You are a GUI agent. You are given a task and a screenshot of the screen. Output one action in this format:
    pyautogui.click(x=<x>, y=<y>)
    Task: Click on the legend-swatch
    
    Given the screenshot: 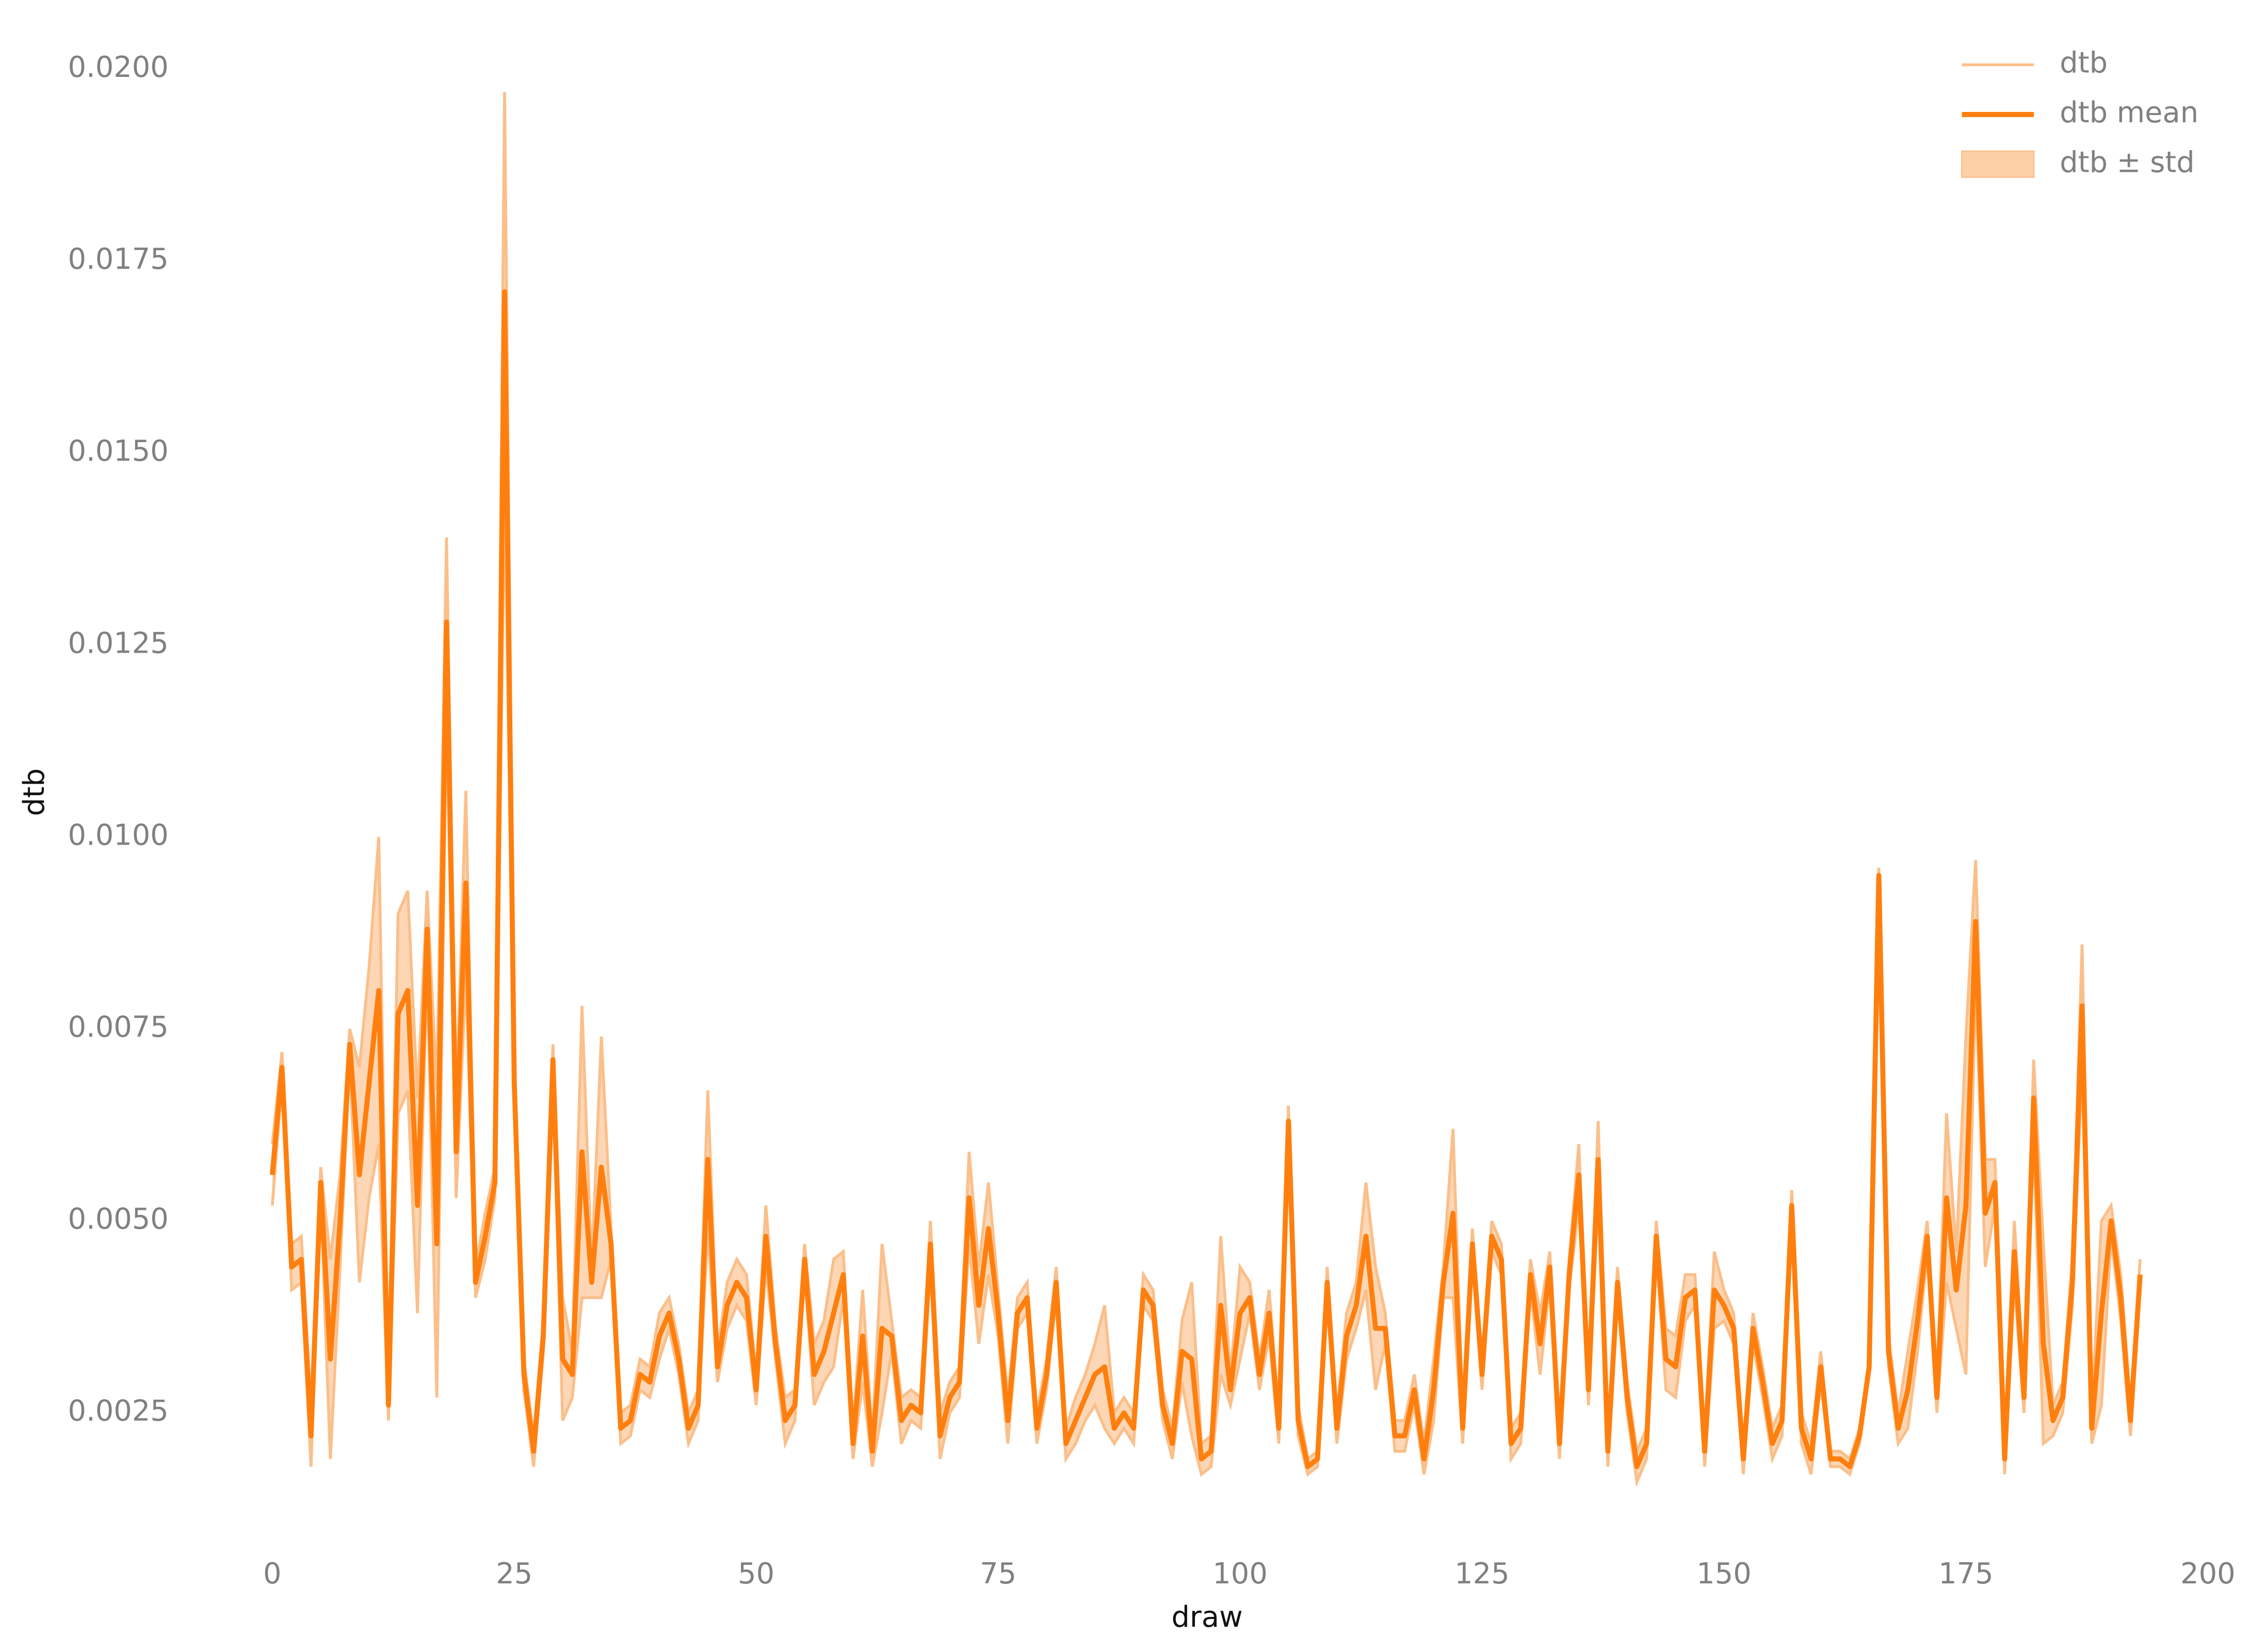 What is the action you would take?
    pyautogui.click(x=1998, y=164)
    